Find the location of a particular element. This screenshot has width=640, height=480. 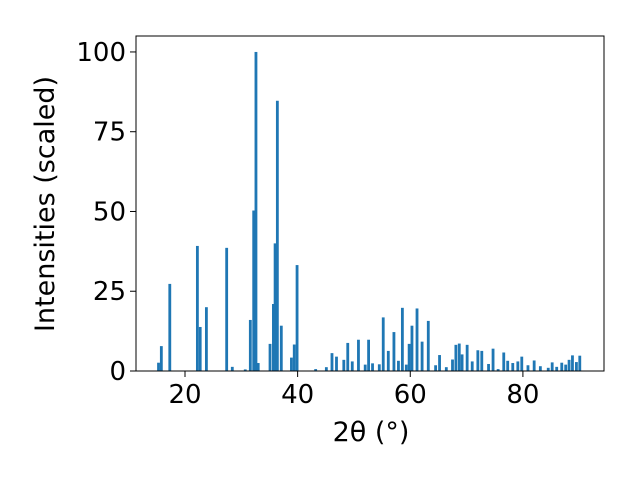

x-axis-ticks: 20 40 60 80 is located at coordinates (353, 390).